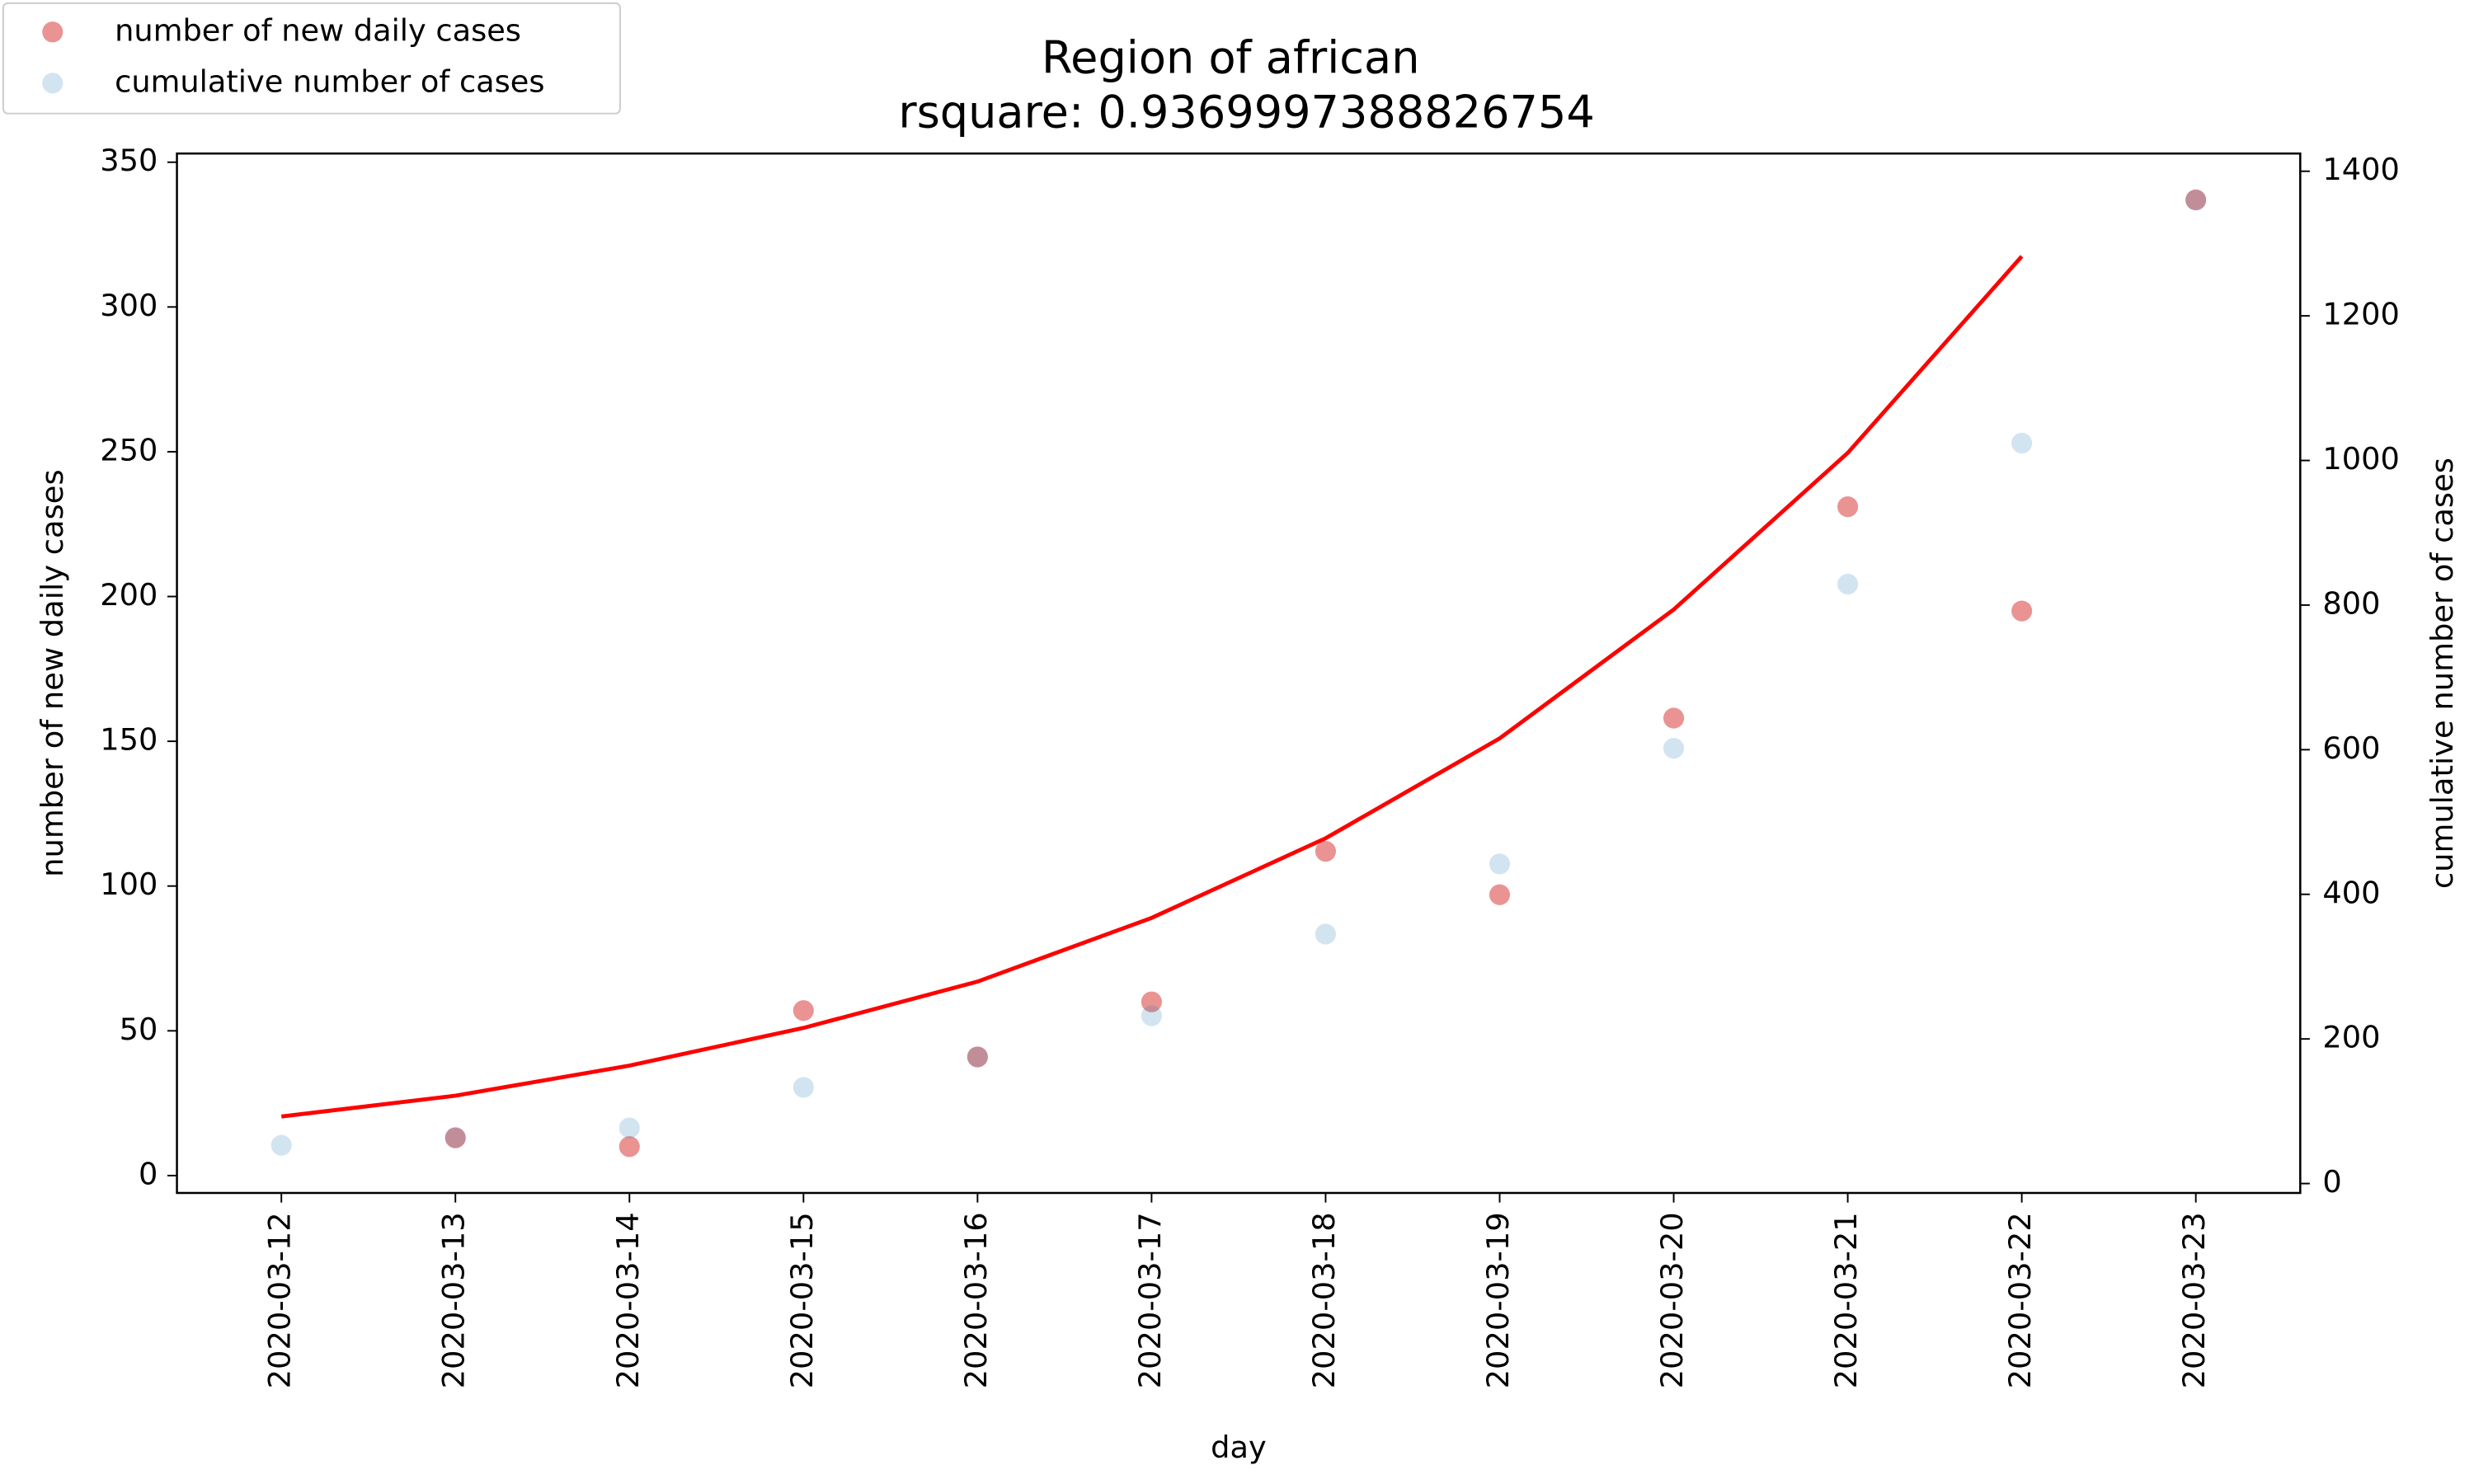  Describe the element at coordinates (976, 1300) in the screenshot. I see `x-tick-label: 2020-03-16` at that location.